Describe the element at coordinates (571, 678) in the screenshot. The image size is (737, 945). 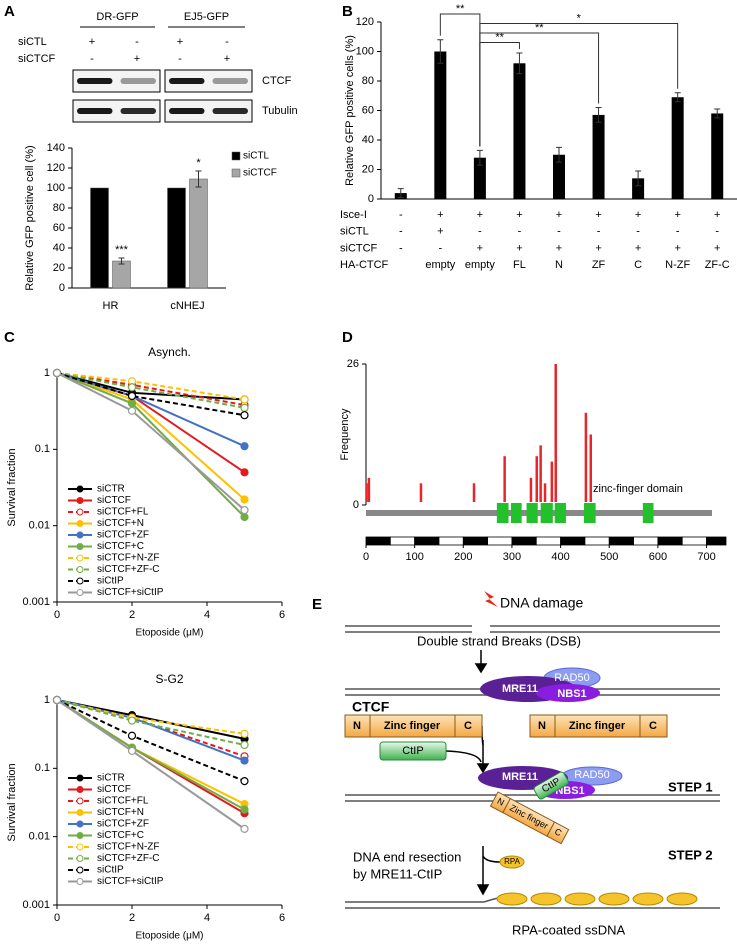
I see `label: RAD50` at that location.